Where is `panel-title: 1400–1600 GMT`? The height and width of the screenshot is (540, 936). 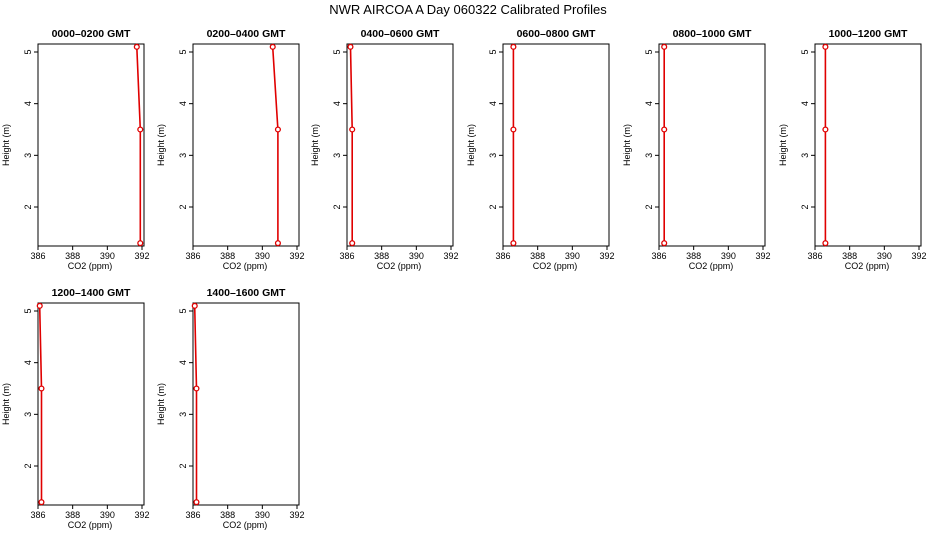
panel-title: 1400–1600 GMT is located at coordinates (246, 293).